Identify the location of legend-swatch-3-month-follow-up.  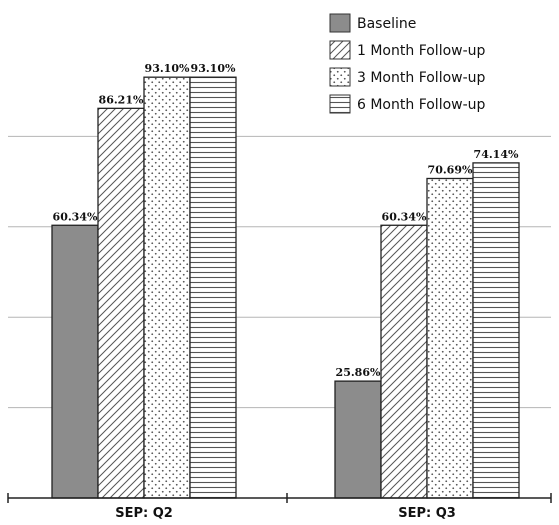
(340, 77).